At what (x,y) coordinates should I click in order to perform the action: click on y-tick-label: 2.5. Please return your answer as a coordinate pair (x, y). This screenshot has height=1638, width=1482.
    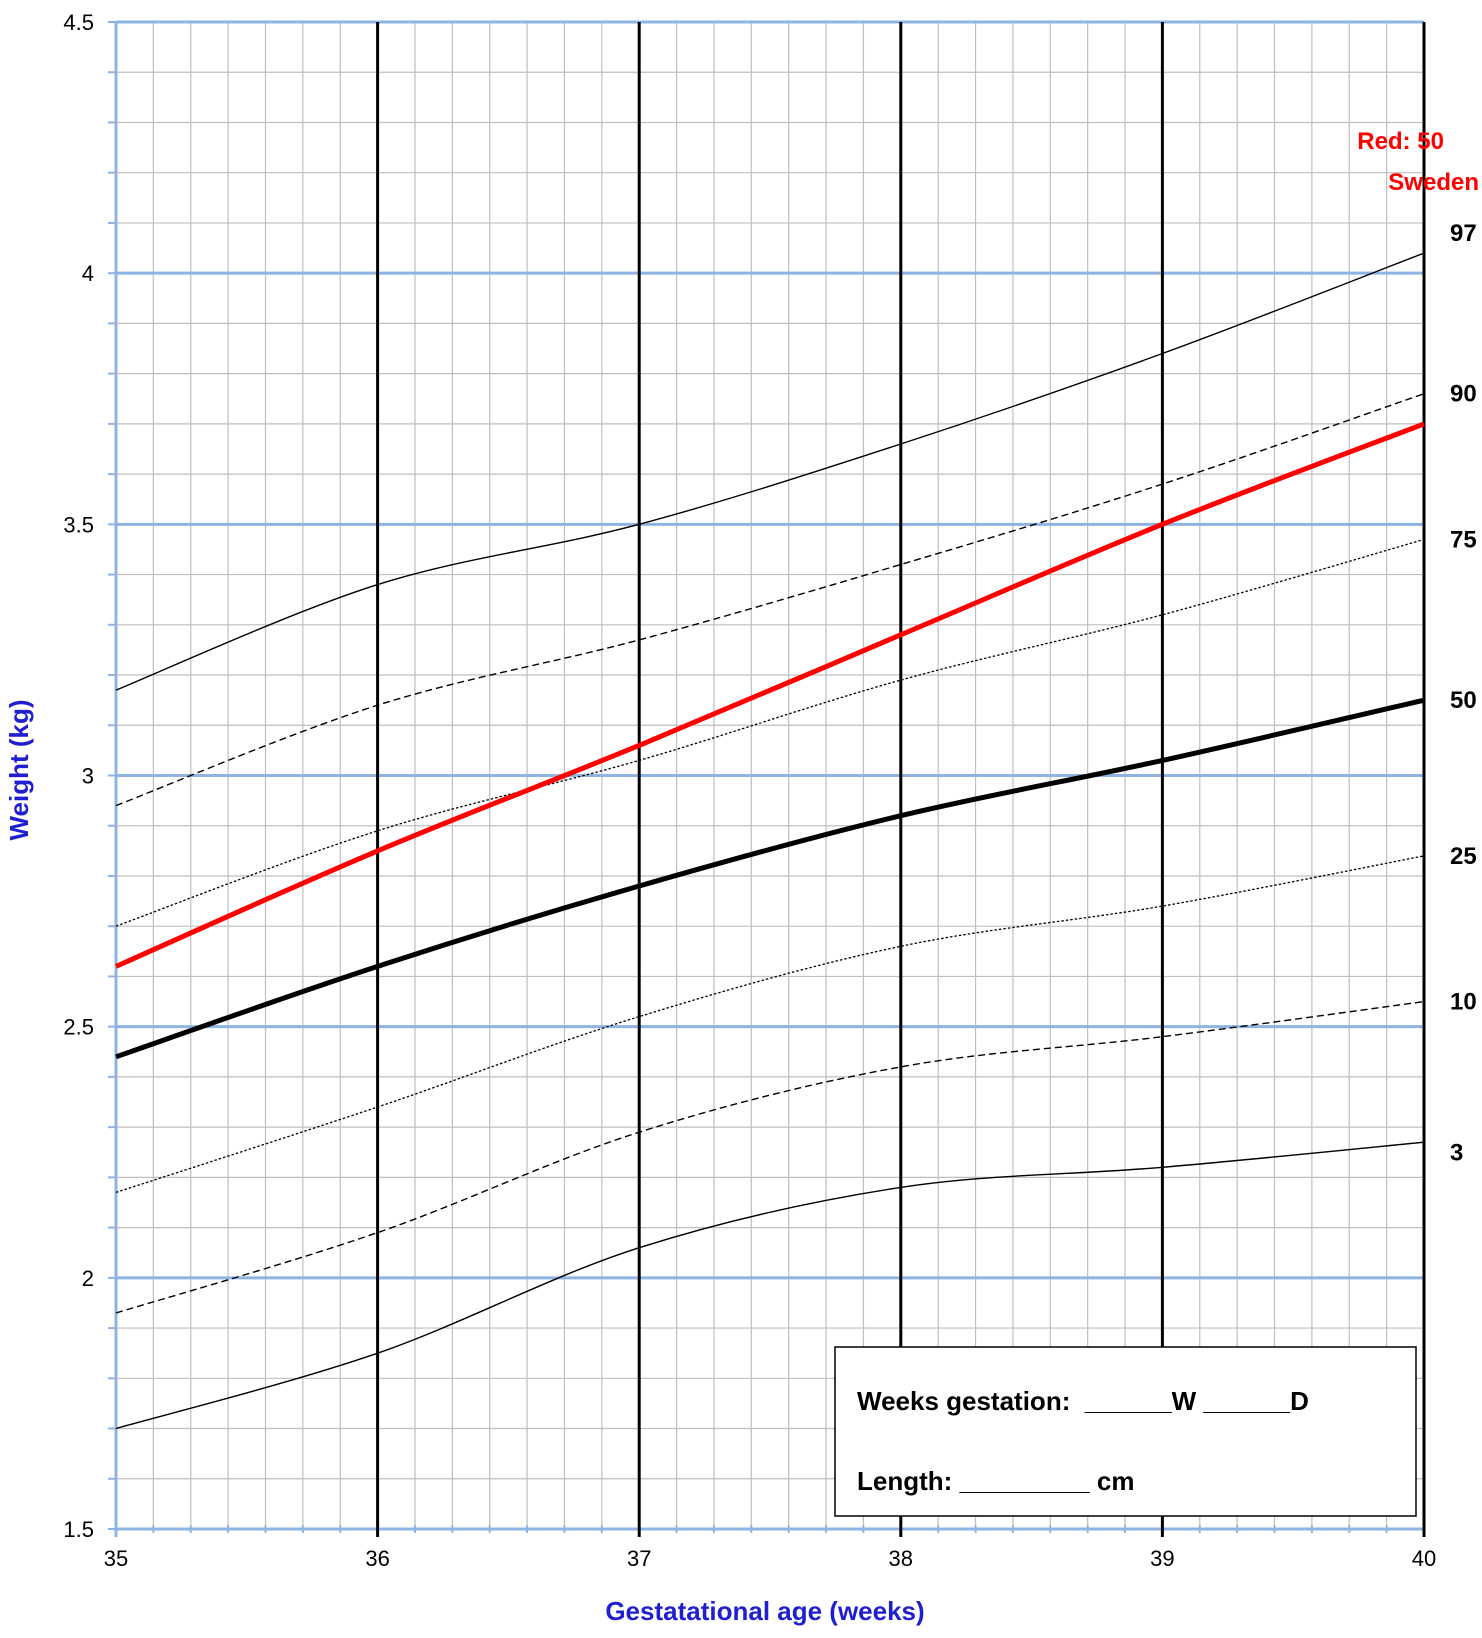
    Looking at the image, I should click on (78, 1027).